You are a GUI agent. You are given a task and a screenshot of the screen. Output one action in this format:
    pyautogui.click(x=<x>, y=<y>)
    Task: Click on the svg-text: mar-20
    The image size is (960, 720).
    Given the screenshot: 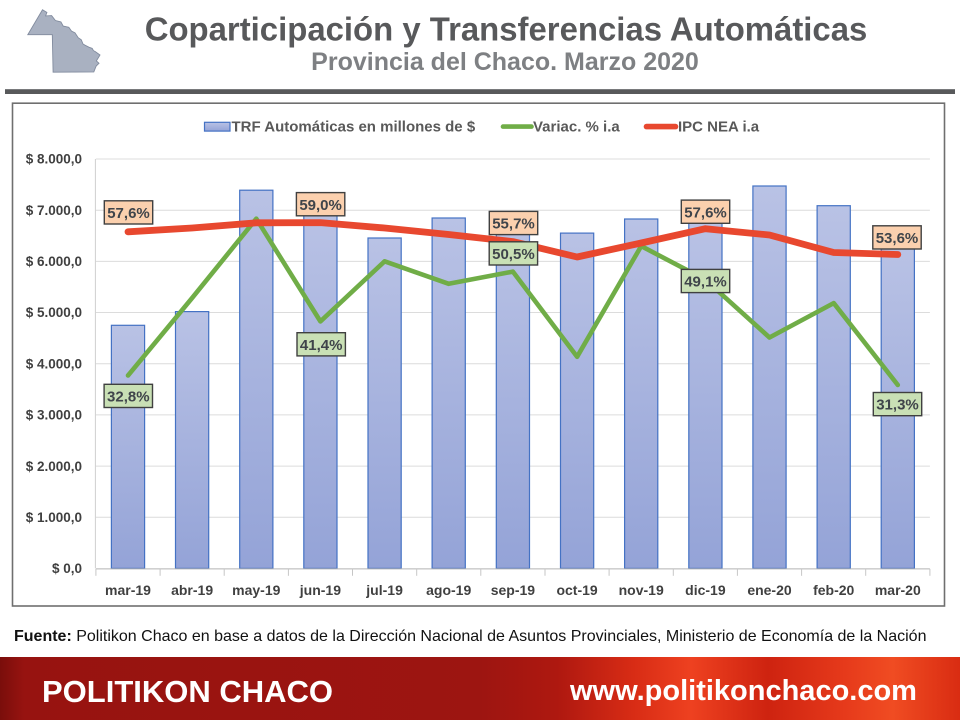 What is the action you would take?
    pyautogui.click(x=898, y=590)
    